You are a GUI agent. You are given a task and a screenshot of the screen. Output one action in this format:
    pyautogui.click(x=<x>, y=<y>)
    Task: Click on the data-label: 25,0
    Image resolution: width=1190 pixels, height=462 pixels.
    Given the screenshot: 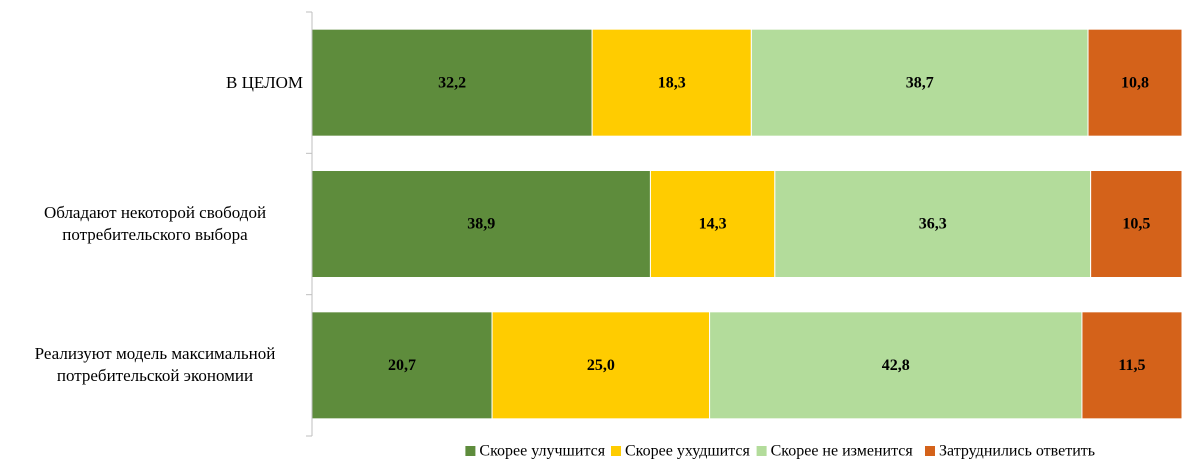 What is the action you would take?
    pyautogui.click(x=601, y=365)
    